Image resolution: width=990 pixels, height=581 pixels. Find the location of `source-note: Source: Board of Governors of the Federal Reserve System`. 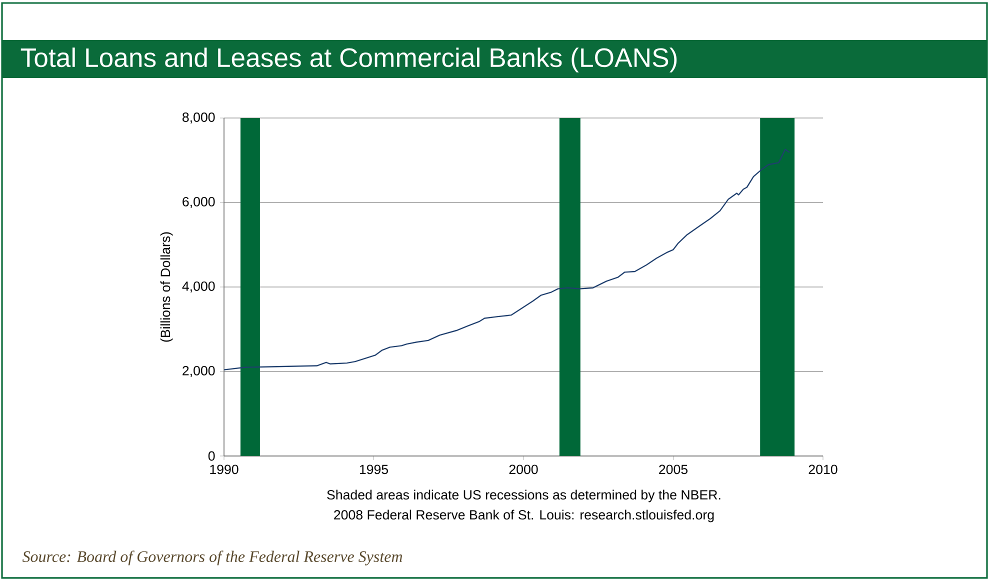

source-note: Source: Board of Governors of the Federal Reserve System is located at coordinates (212, 558).